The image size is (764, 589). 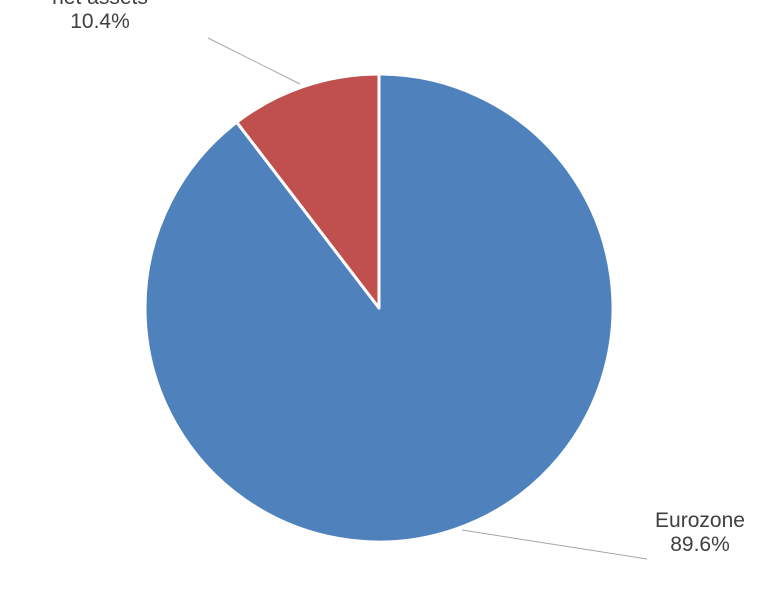 I want to click on leader-line-cash-and-other-net-assets, so click(x=254, y=61).